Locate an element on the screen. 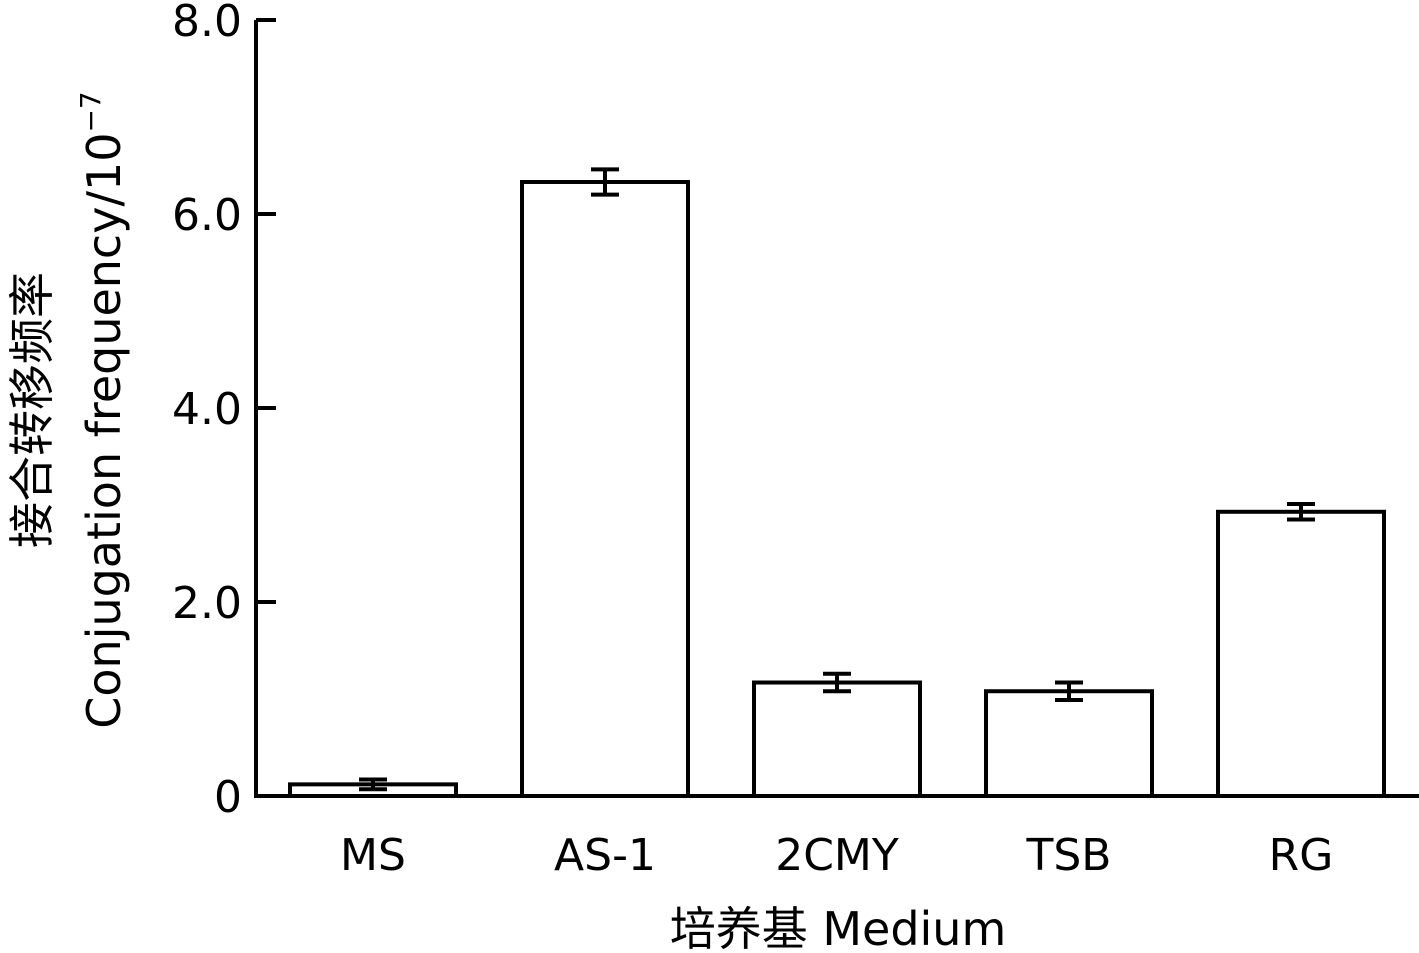 The height and width of the screenshot is (953, 1419). y-tick-label: 0 is located at coordinates (228, 797).